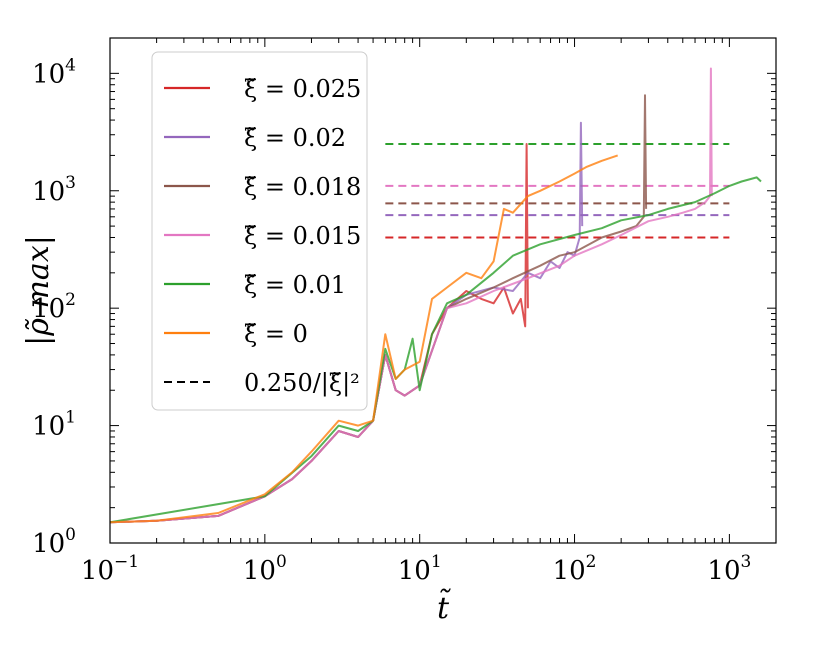 The height and width of the screenshot is (666, 831). Describe the element at coordinates (302, 236) in the screenshot. I see `legend-label-3: ξ̃ = 0.015` at that location.